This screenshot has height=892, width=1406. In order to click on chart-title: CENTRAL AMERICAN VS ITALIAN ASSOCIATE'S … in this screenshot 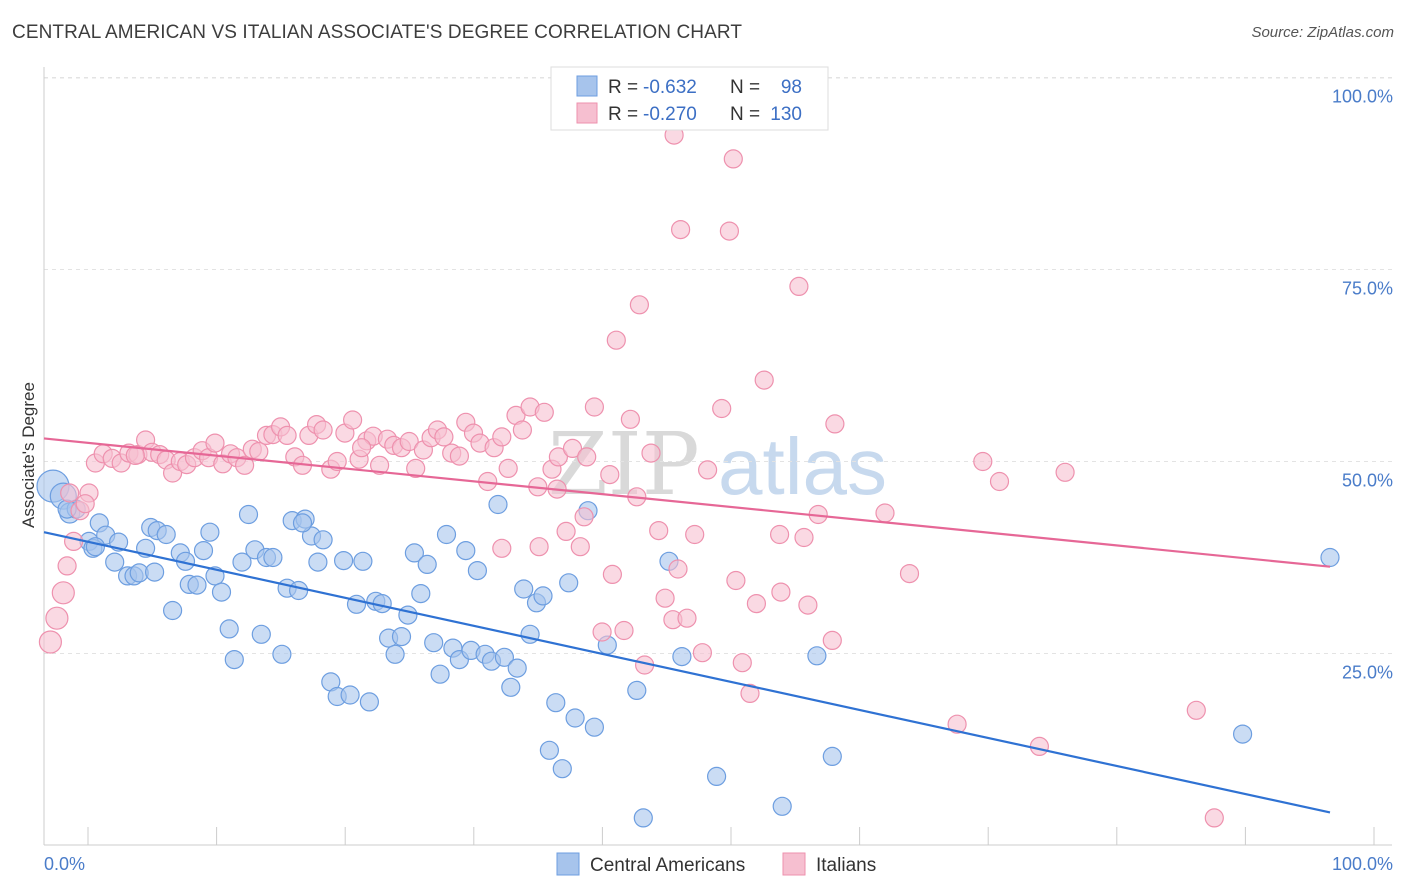, I will do `click(377, 32)`.